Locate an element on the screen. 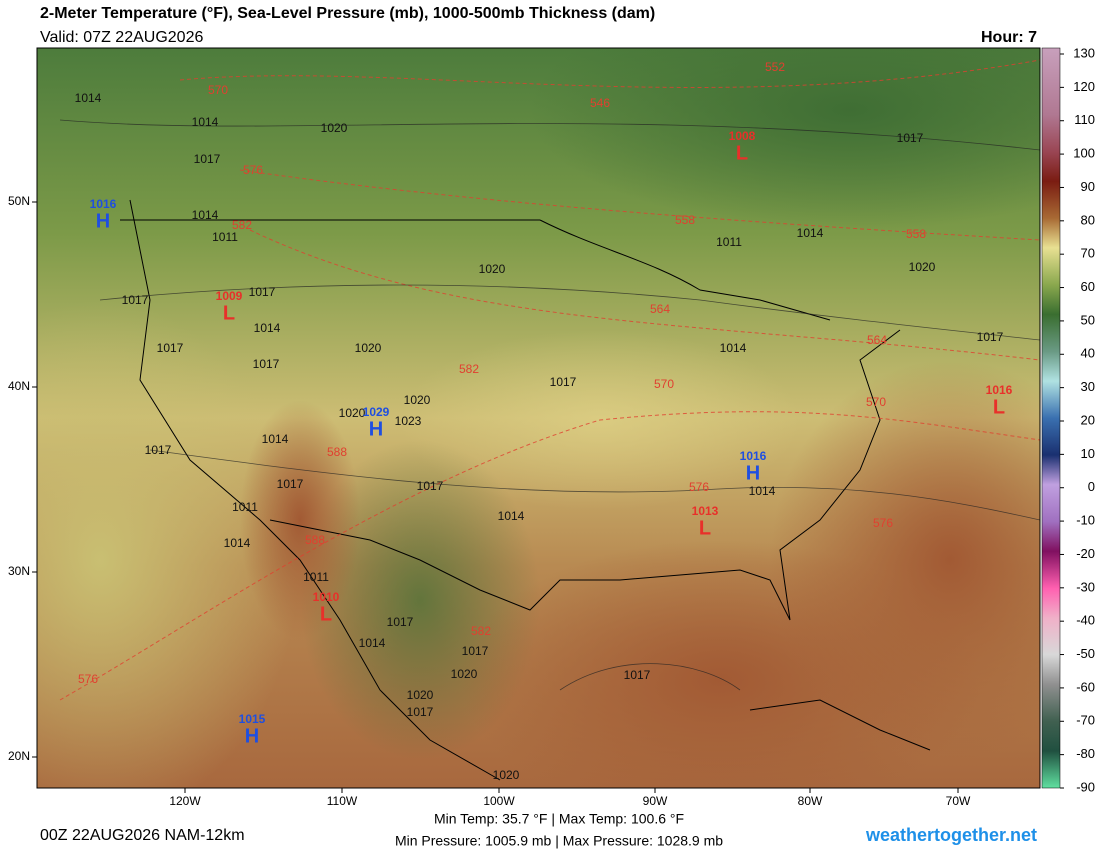  lat-label: 40N is located at coordinates (19, 386).